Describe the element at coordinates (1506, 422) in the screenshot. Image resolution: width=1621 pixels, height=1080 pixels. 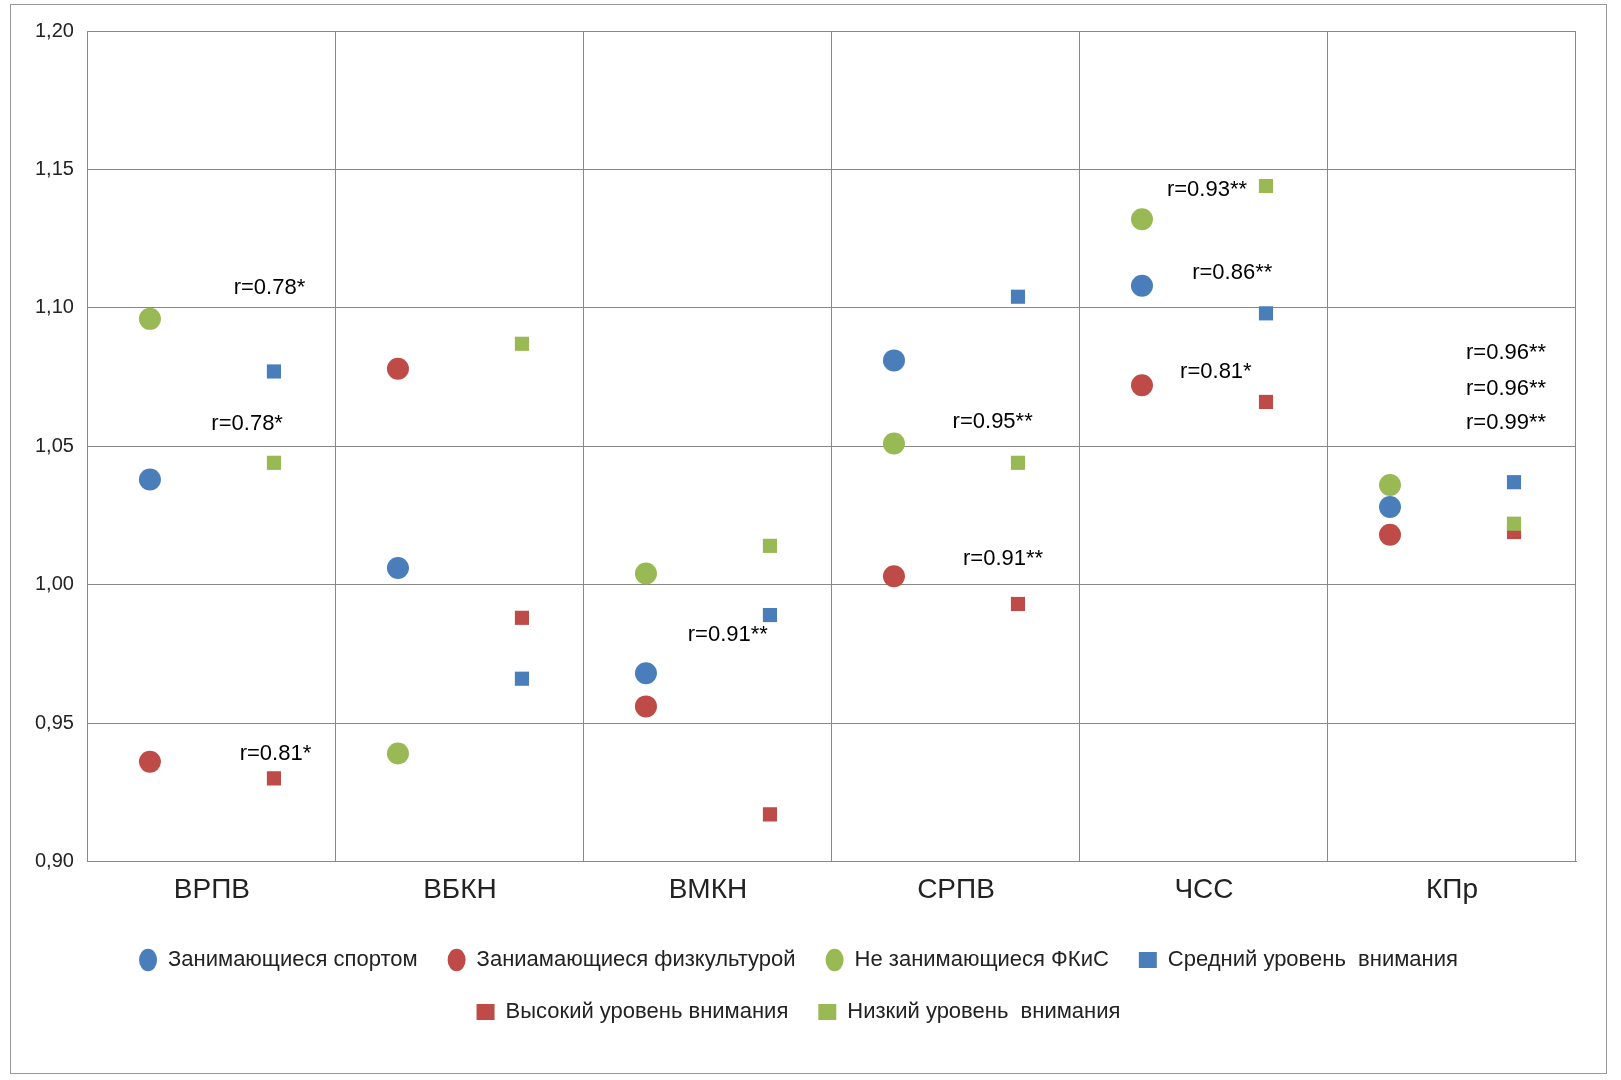
I see `annotation: r=0.99**` at that location.